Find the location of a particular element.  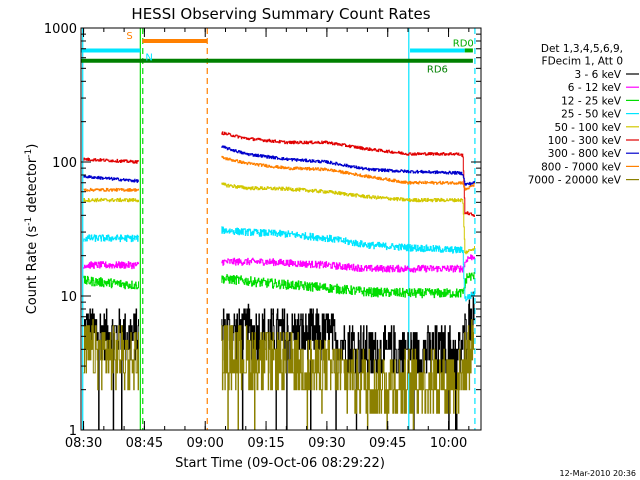

legend-entry-label: 3 - 6 keV is located at coordinates (597, 75).